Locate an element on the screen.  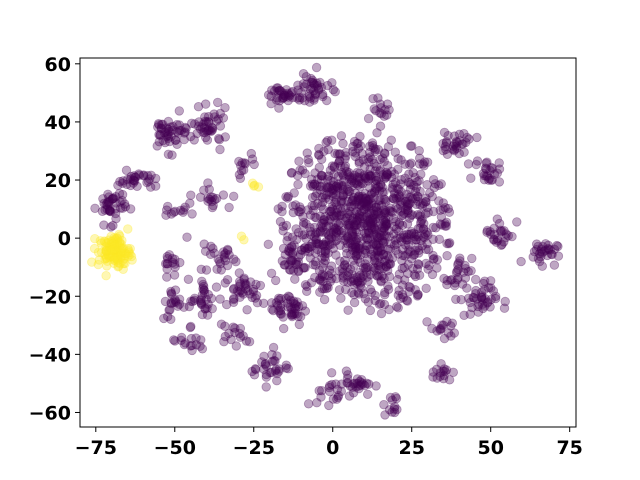
y-tick-label: 0 is located at coordinates (64, 239).